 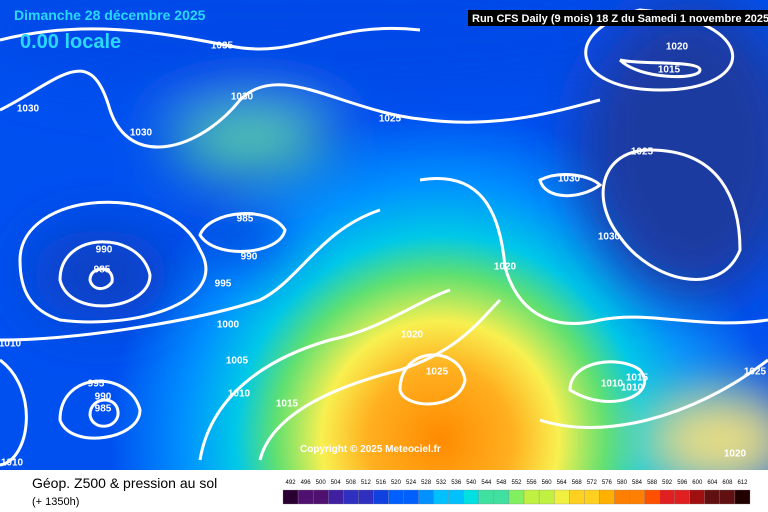 What do you see at coordinates (55, 502) in the screenshot?
I see `legend-lead: (+ 1350h)` at bounding box center [55, 502].